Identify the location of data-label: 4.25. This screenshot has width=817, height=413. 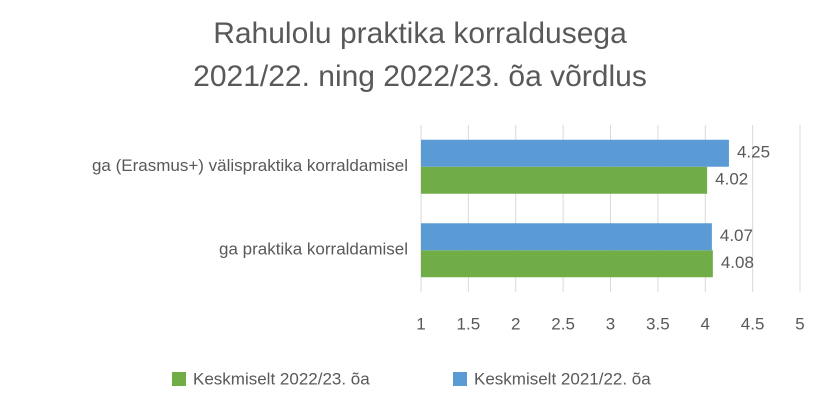
(753, 152).